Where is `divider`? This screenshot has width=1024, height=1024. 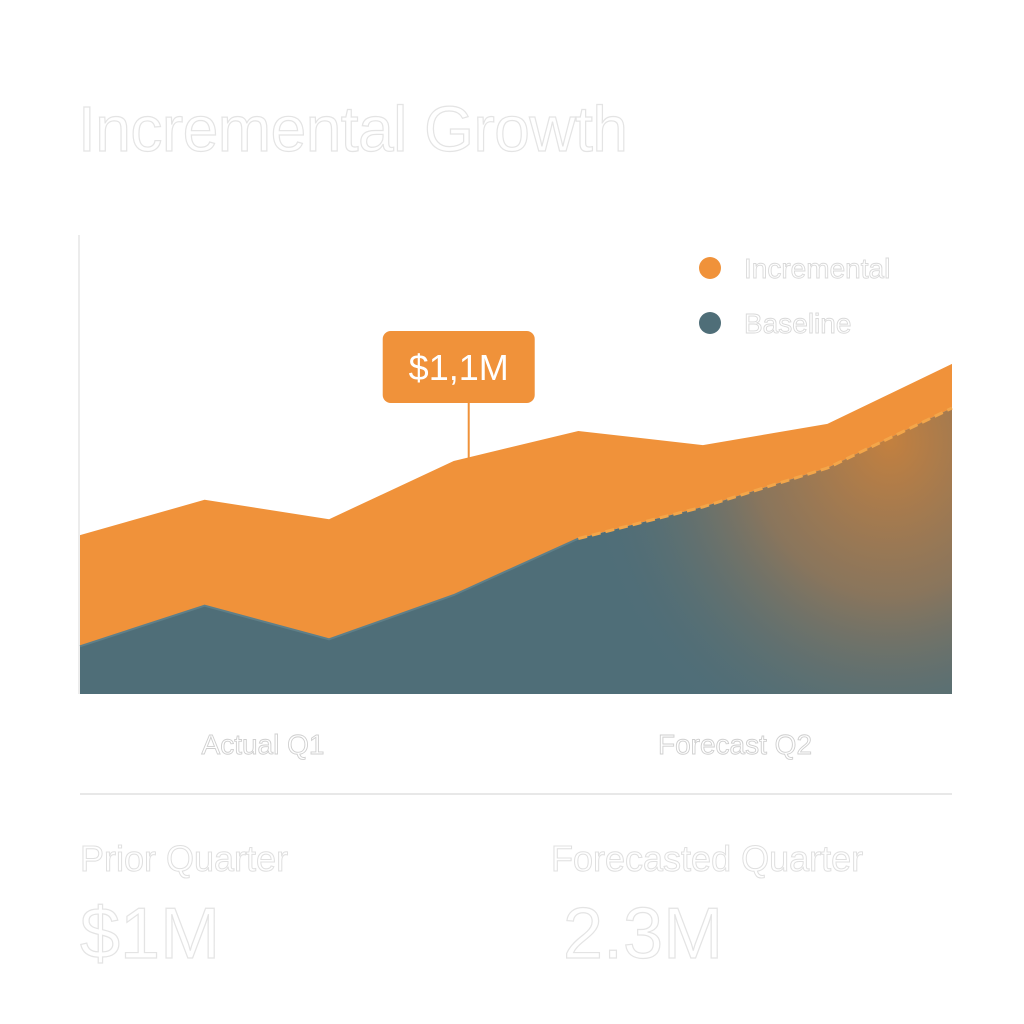 divider is located at coordinates (516, 794).